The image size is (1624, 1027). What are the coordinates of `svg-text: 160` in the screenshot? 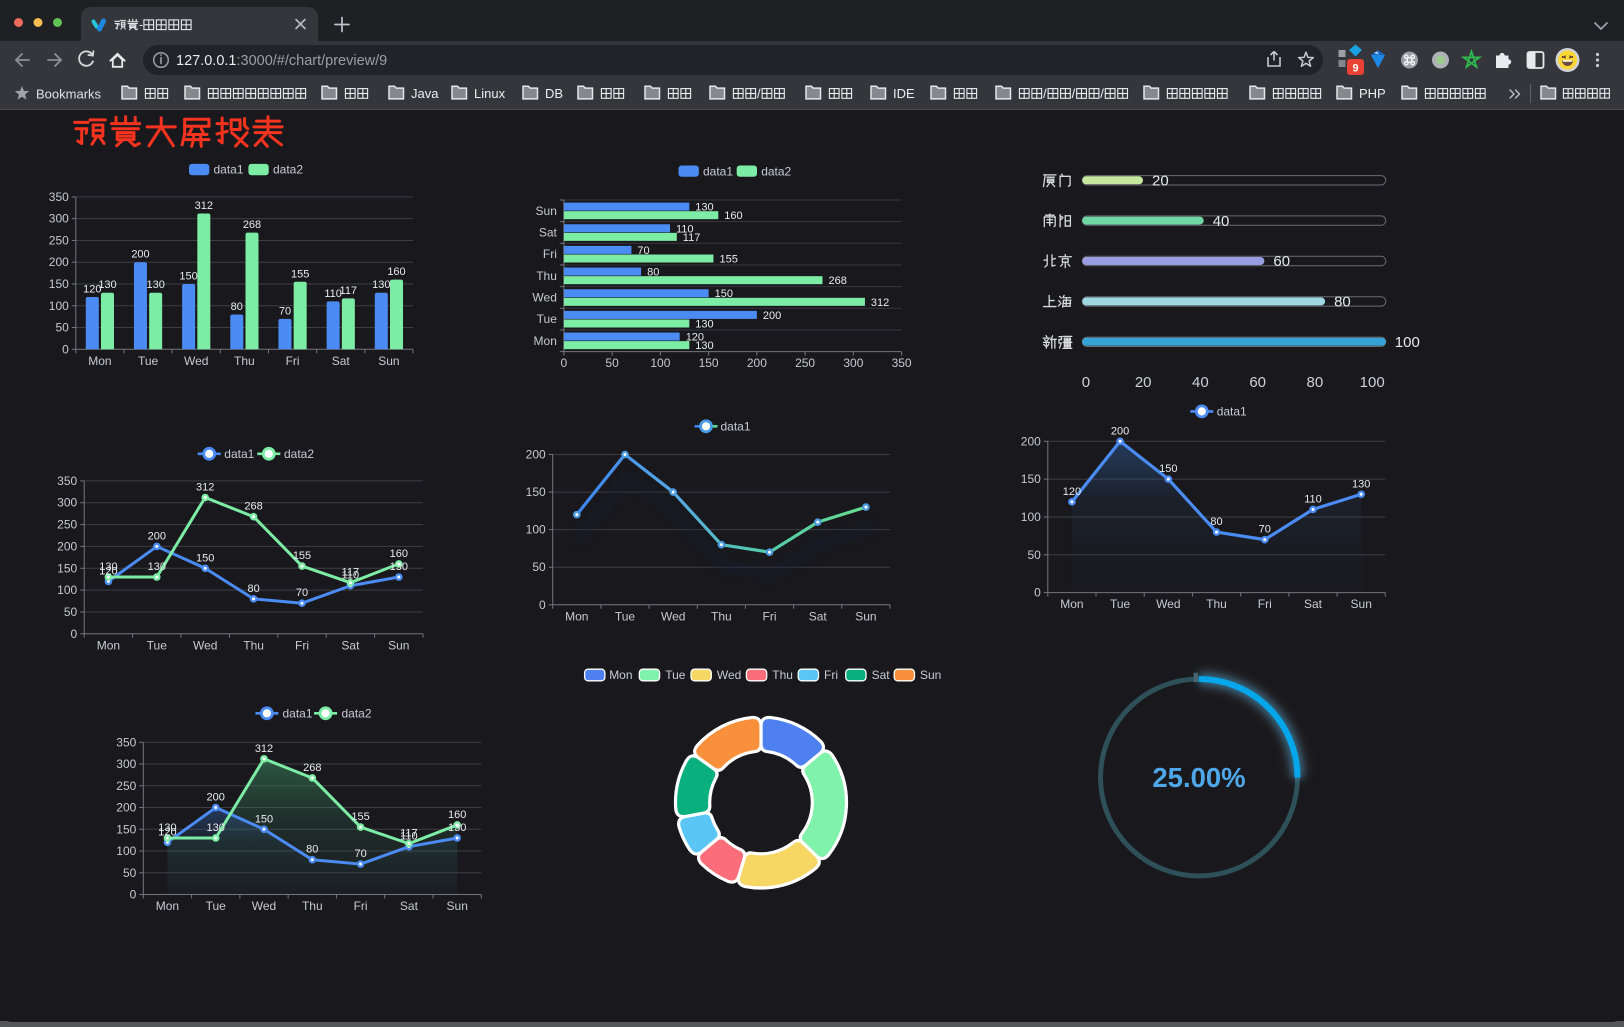 It's located at (733, 216).